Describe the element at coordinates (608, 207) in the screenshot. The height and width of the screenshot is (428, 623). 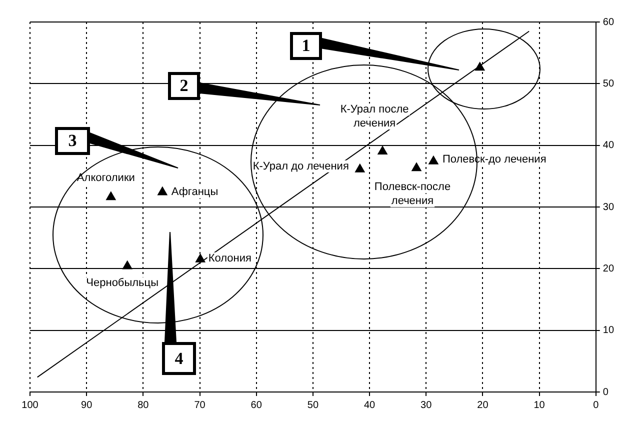
I see `y-tick-label: 30` at that location.